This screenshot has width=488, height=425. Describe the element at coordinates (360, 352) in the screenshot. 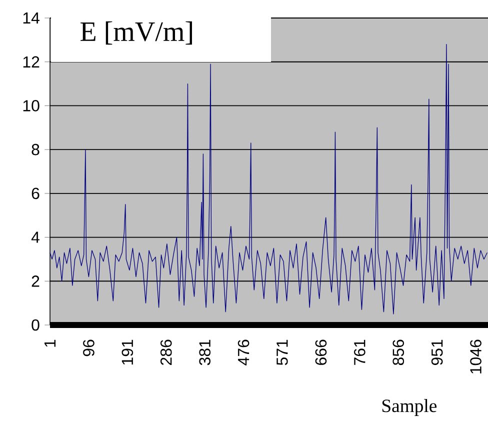

I see `x-tick-label: 761` at that location.